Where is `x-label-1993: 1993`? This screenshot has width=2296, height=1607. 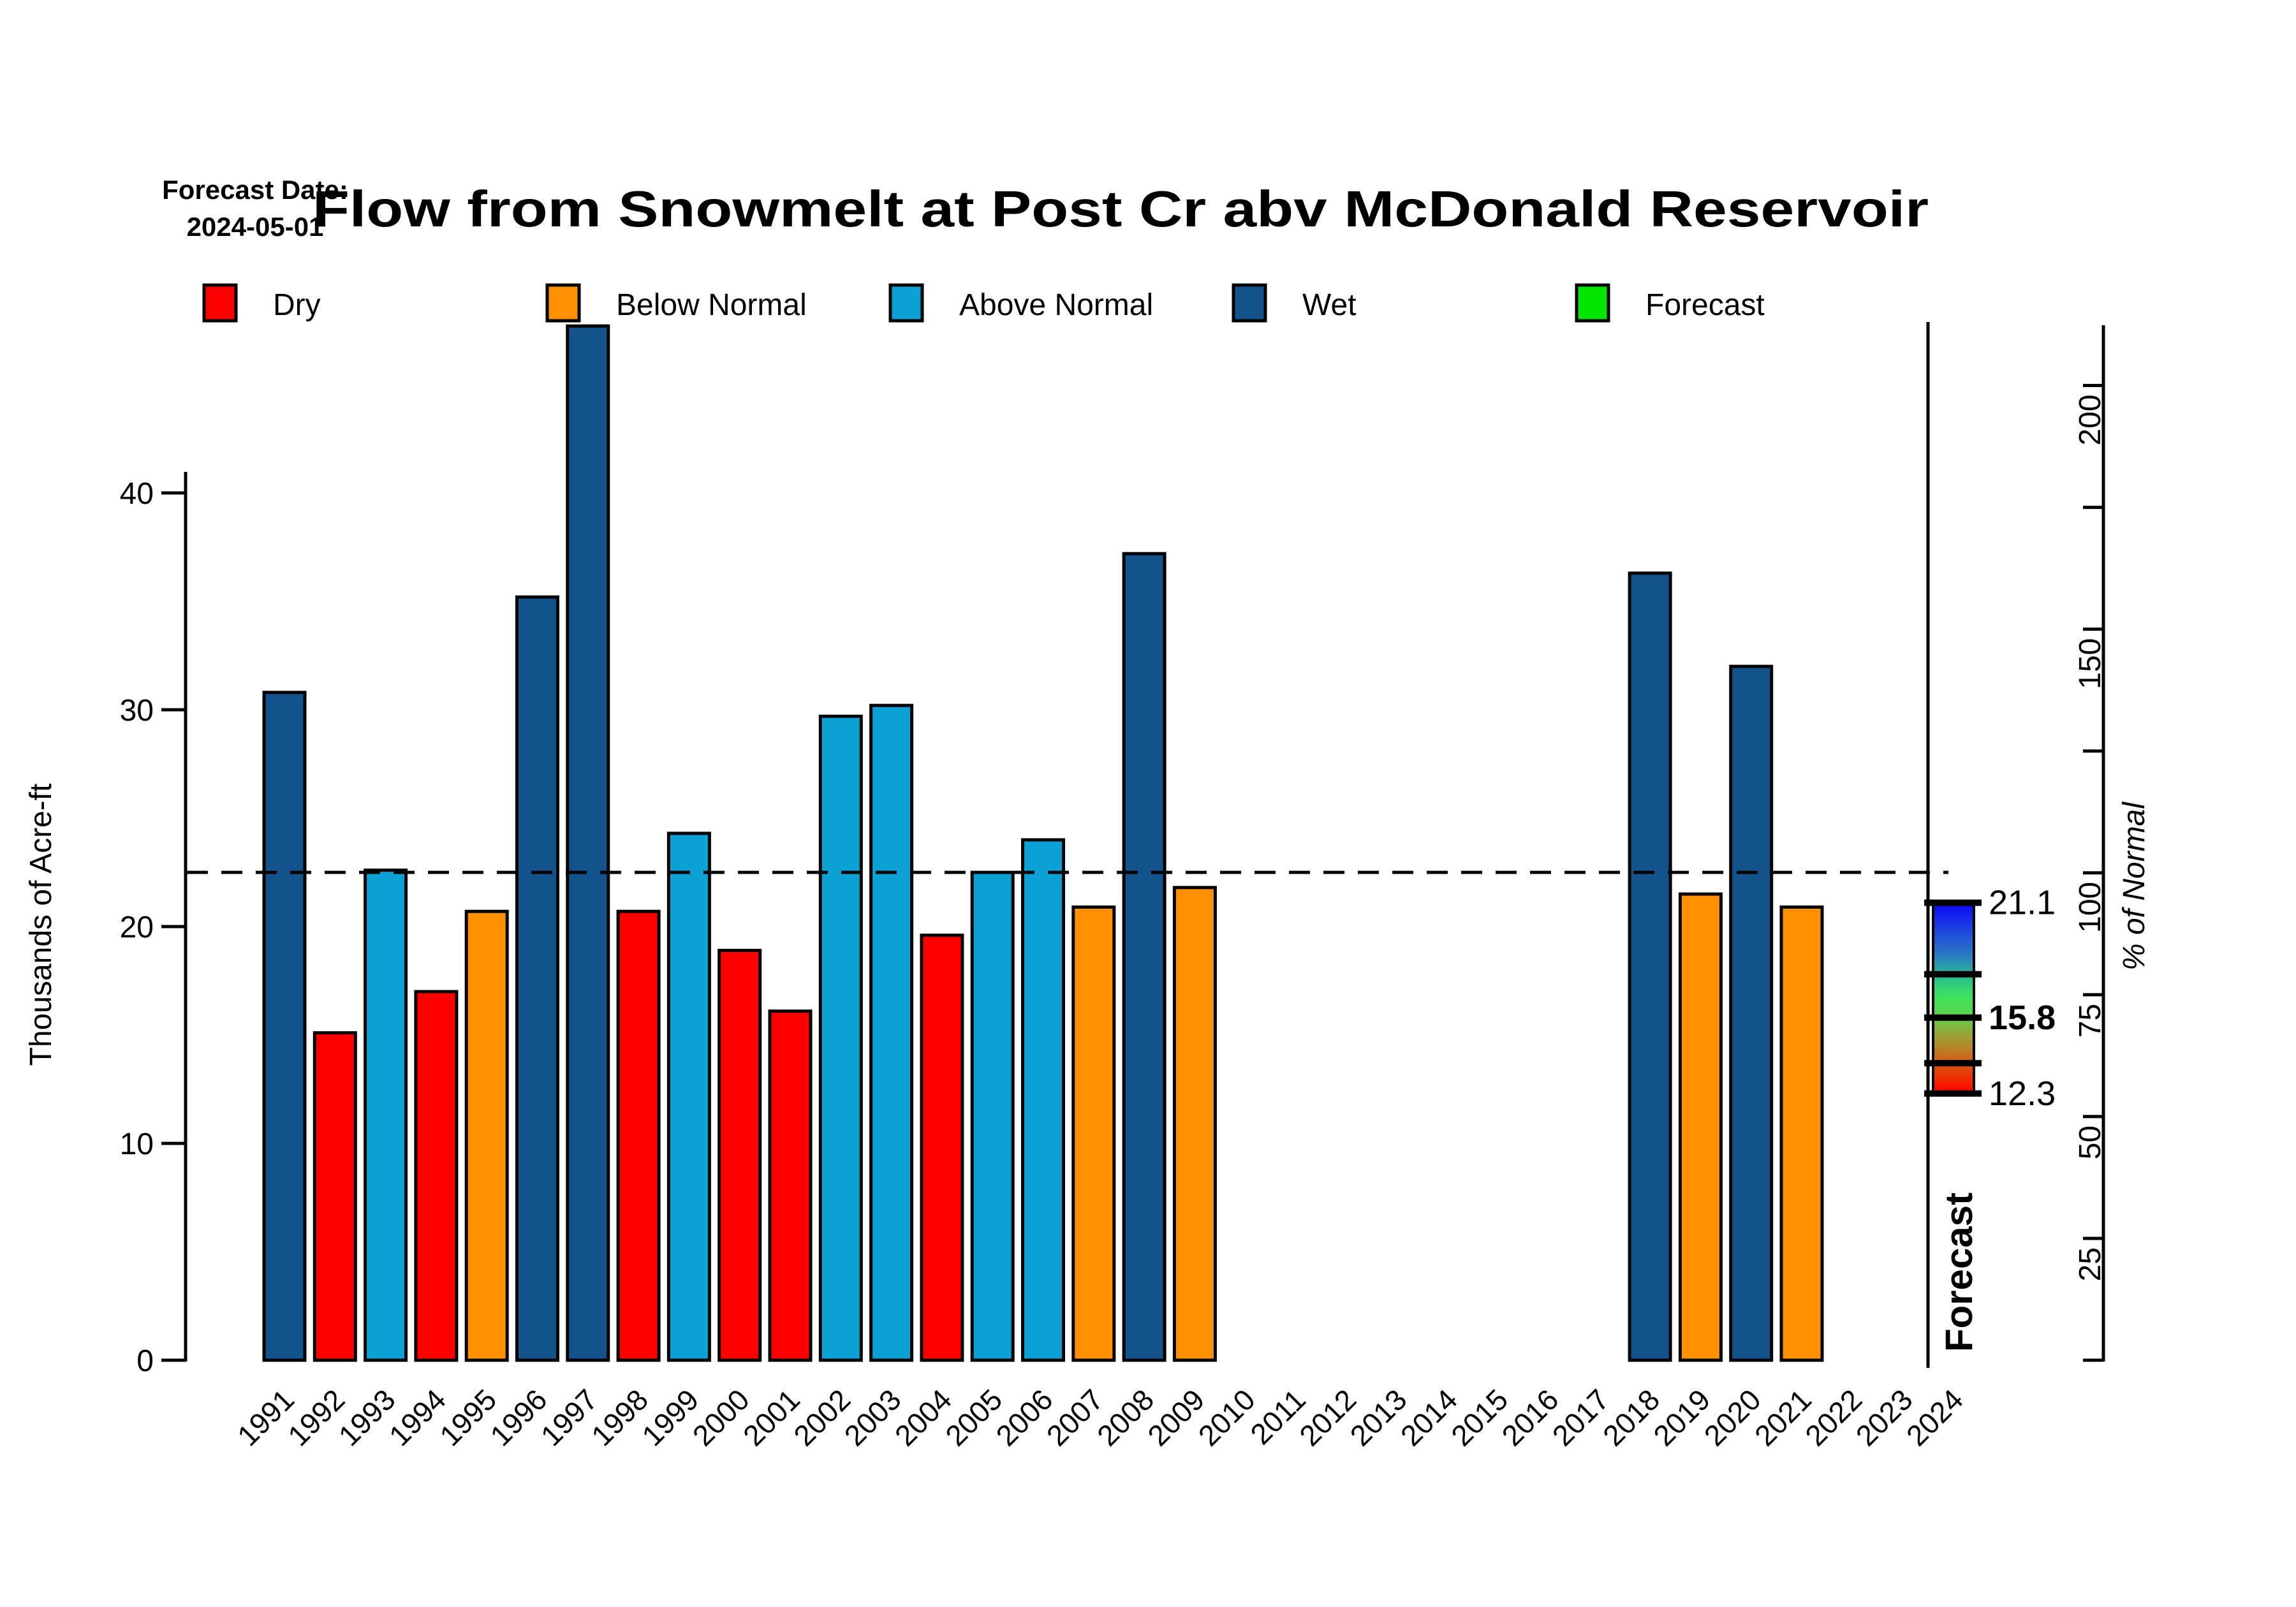 x-label-1993: 1993 is located at coordinates (367, 1417).